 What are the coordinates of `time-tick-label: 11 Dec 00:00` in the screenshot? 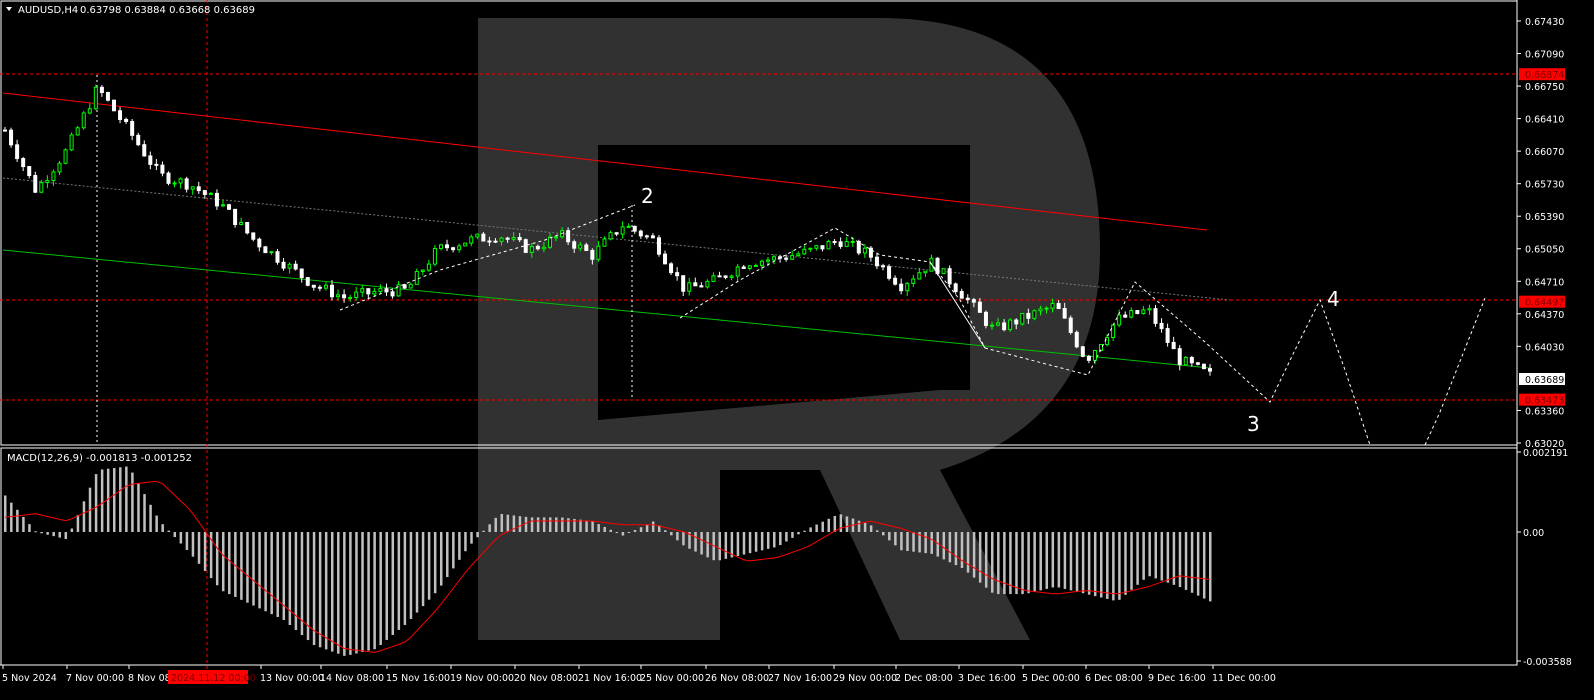 It's located at (1244, 678).